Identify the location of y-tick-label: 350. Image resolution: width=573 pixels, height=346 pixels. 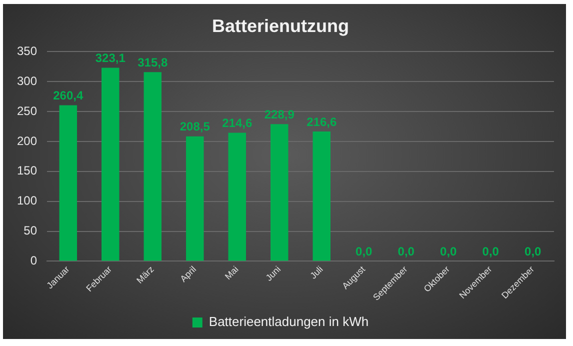
(27, 51).